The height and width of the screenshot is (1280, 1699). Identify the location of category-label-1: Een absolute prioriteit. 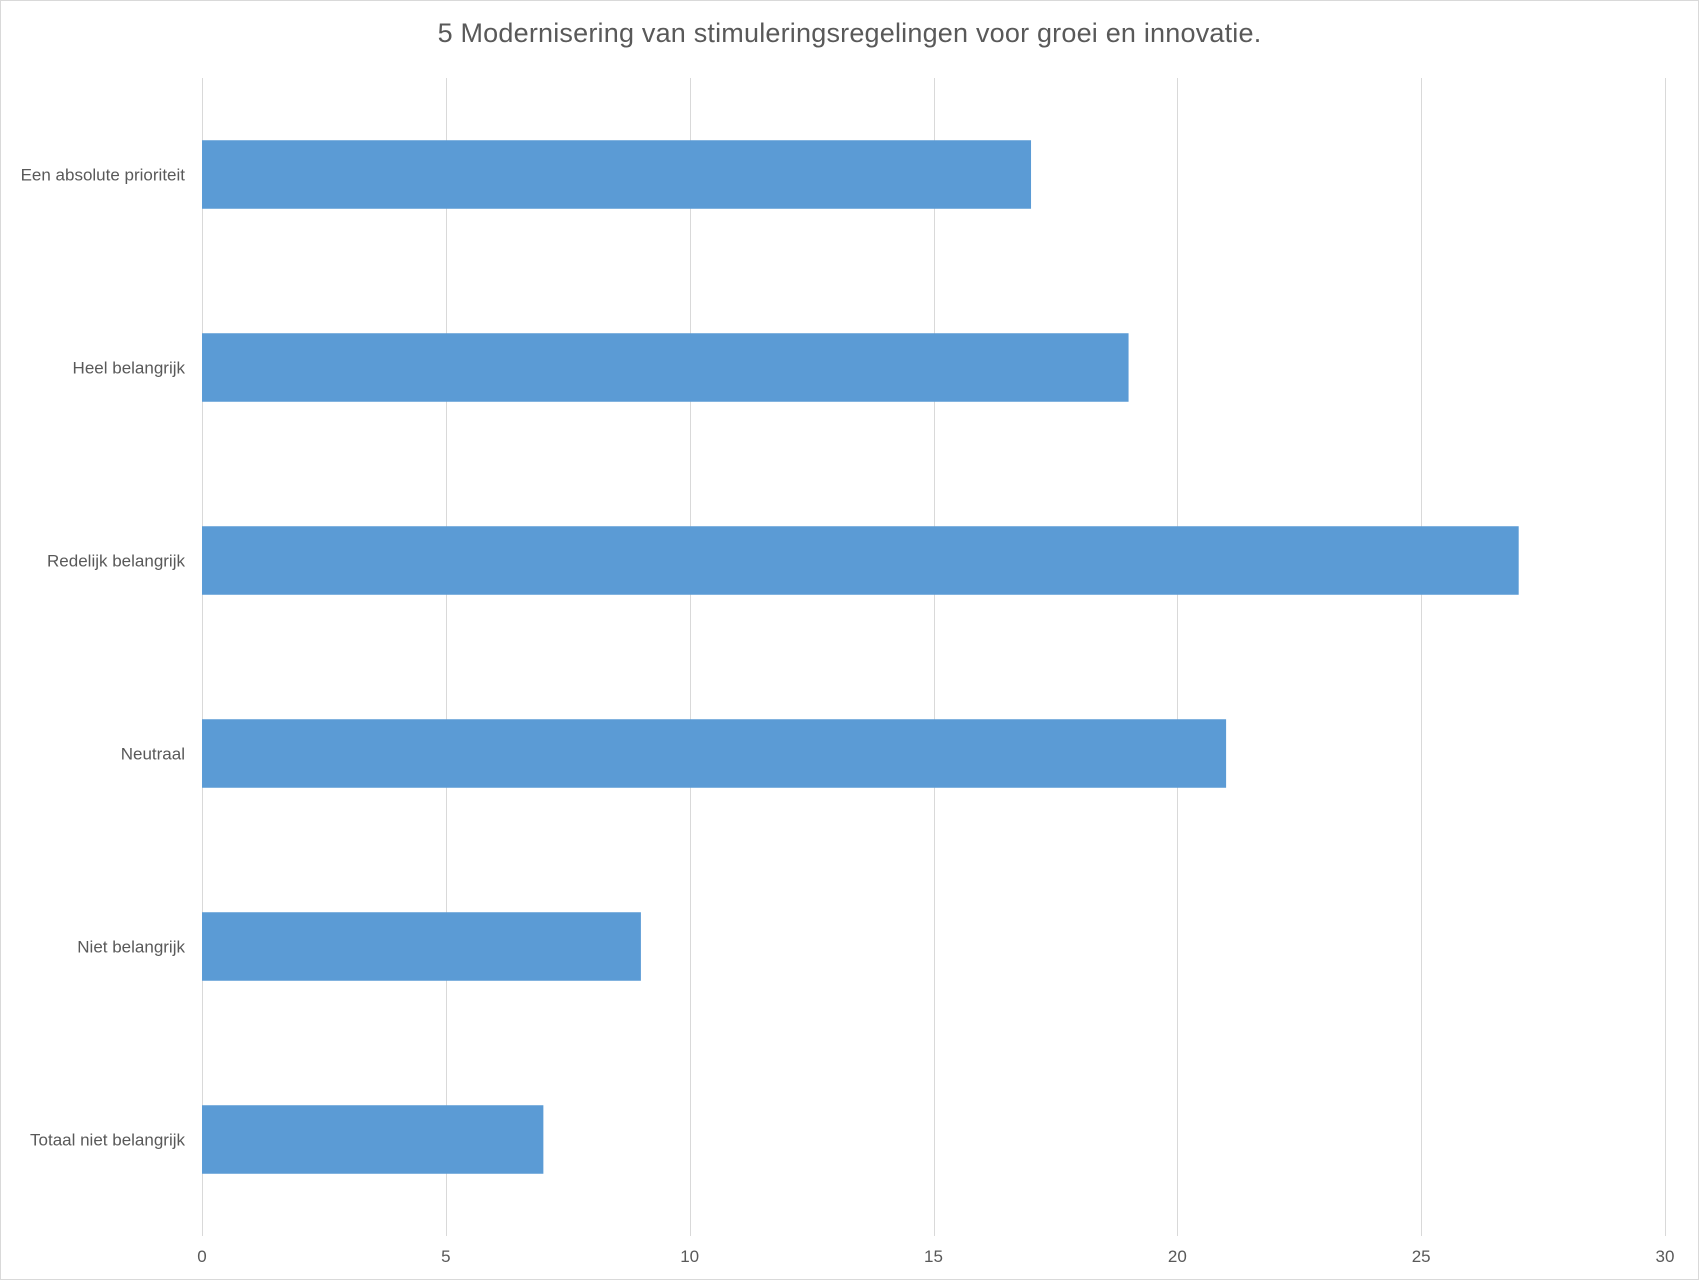
(103, 175).